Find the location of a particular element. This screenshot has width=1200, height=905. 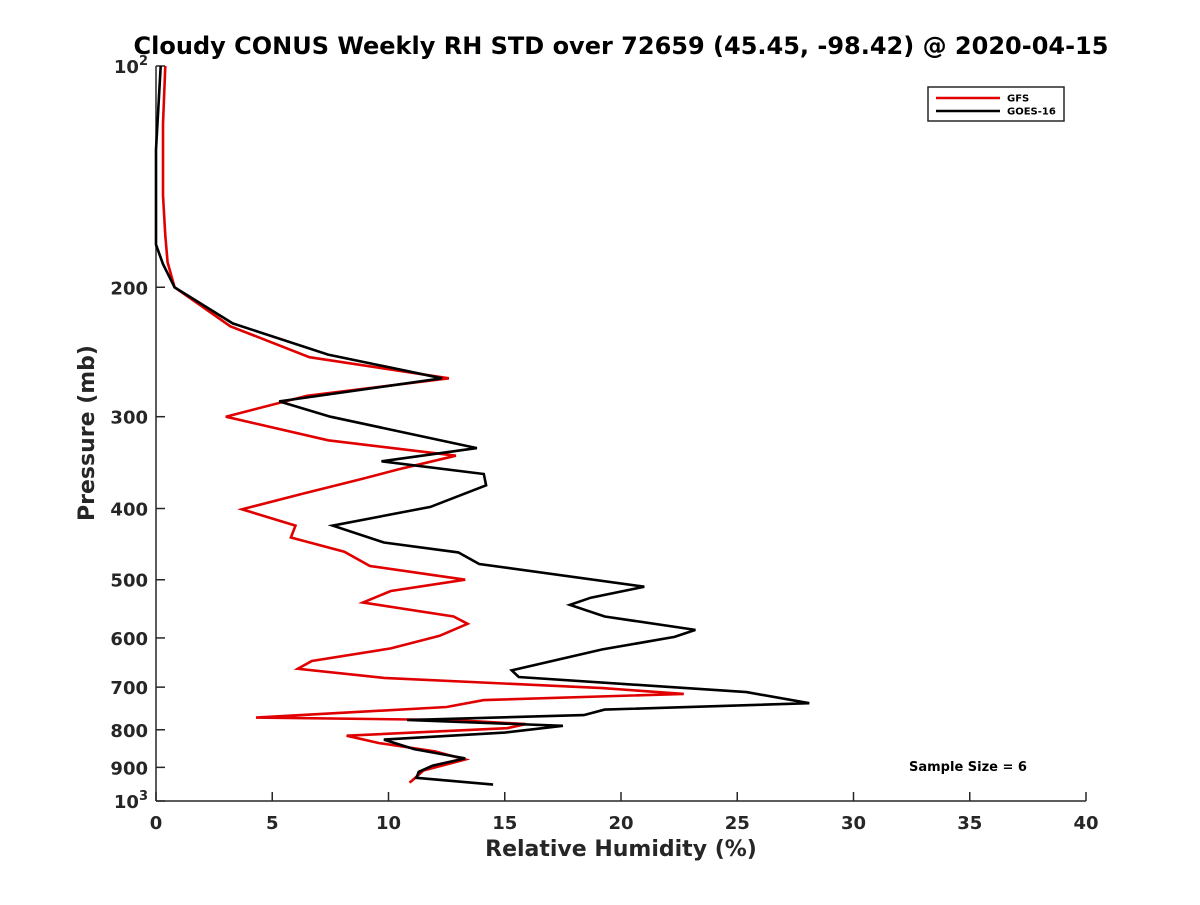

y-tick-label: 300 is located at coordinates (129, 418).